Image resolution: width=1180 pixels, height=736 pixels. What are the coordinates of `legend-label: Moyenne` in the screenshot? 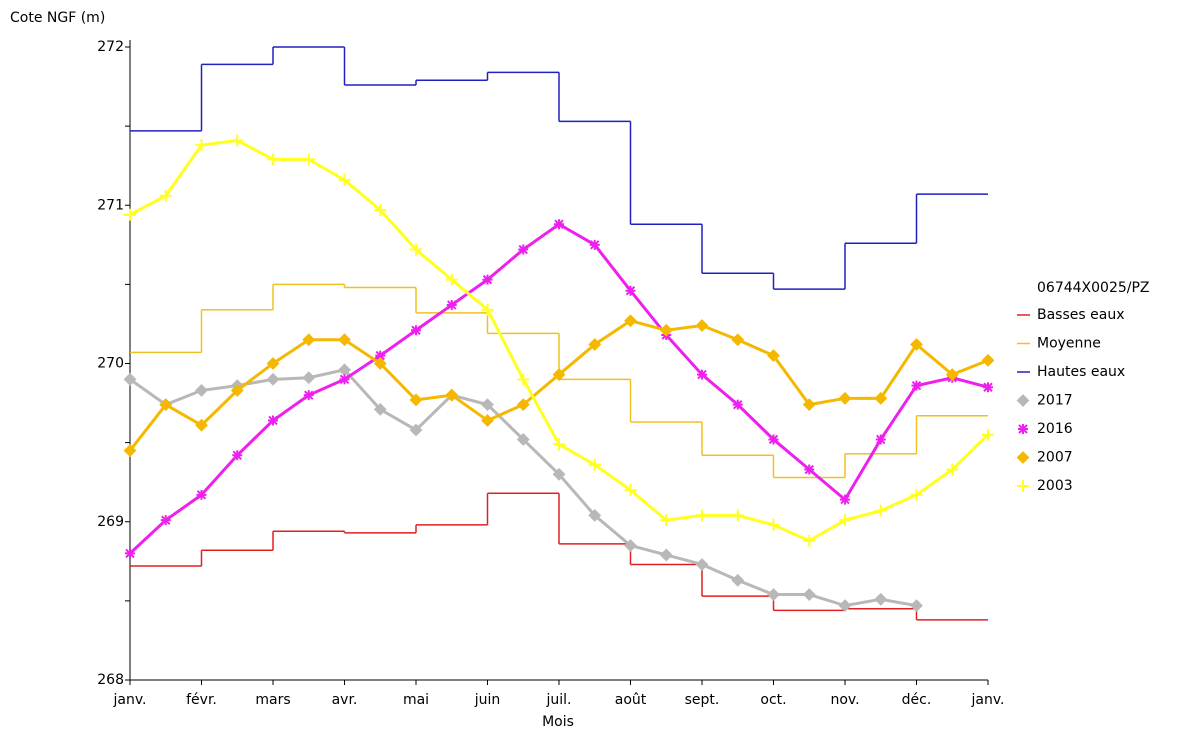 It's located at (1069, 344).